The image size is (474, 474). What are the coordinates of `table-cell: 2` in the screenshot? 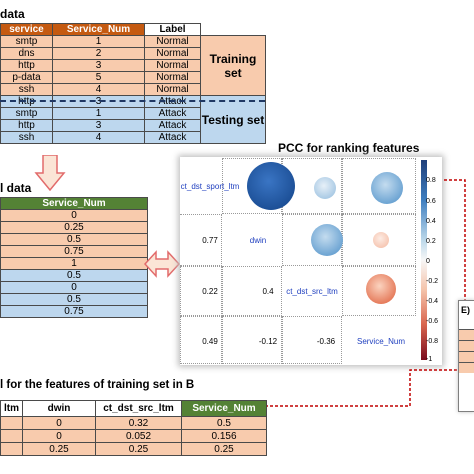 It's located at (98, 53).